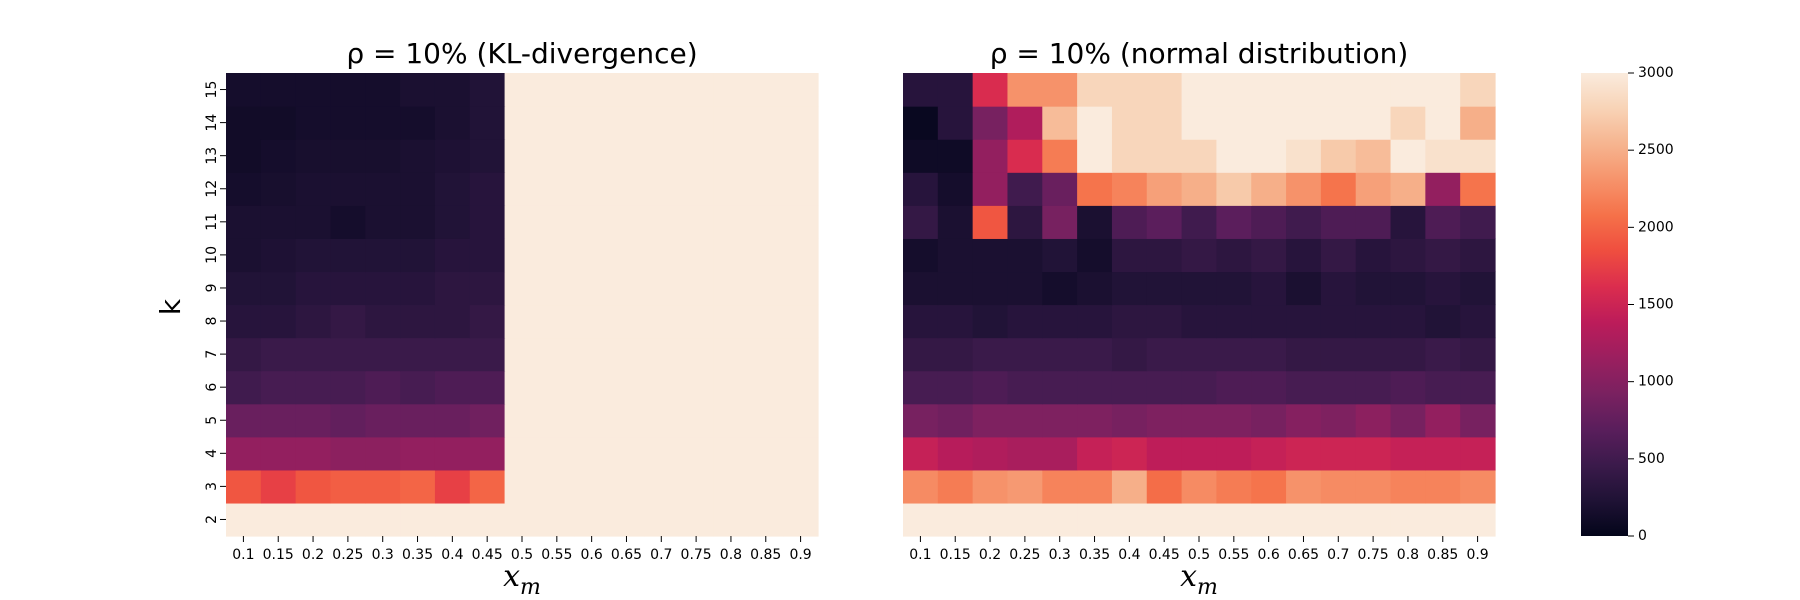 The height and width of the screenshot is (600, 1800). What do you see at coordinates (212, 354) in the screenshot?
I see `y-tick-label: 7` at bounding box center [212, 354].